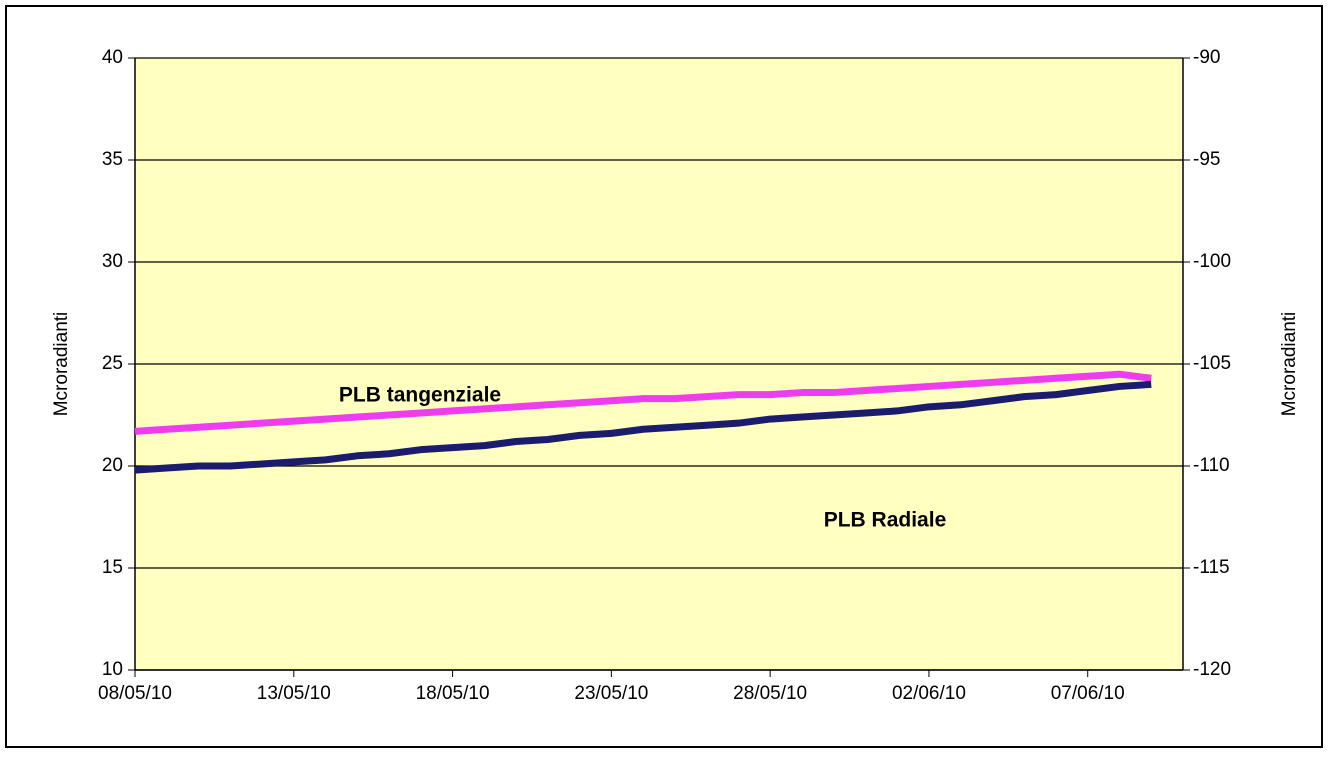 The width and height of the screenshot is (1328, 758). What do you see at coordinates (1211, 567) in the screenshot?
I see `y2-tick-label: -115` at bounding box center [1211, 567].